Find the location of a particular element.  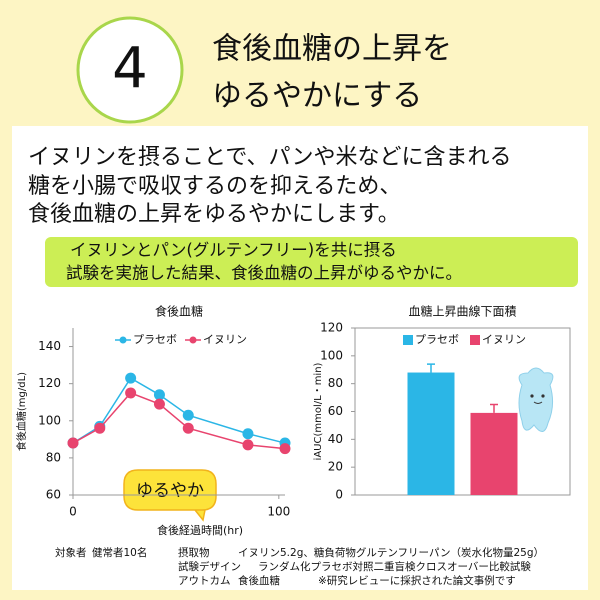

mascot is located at coordinates (536, 399).